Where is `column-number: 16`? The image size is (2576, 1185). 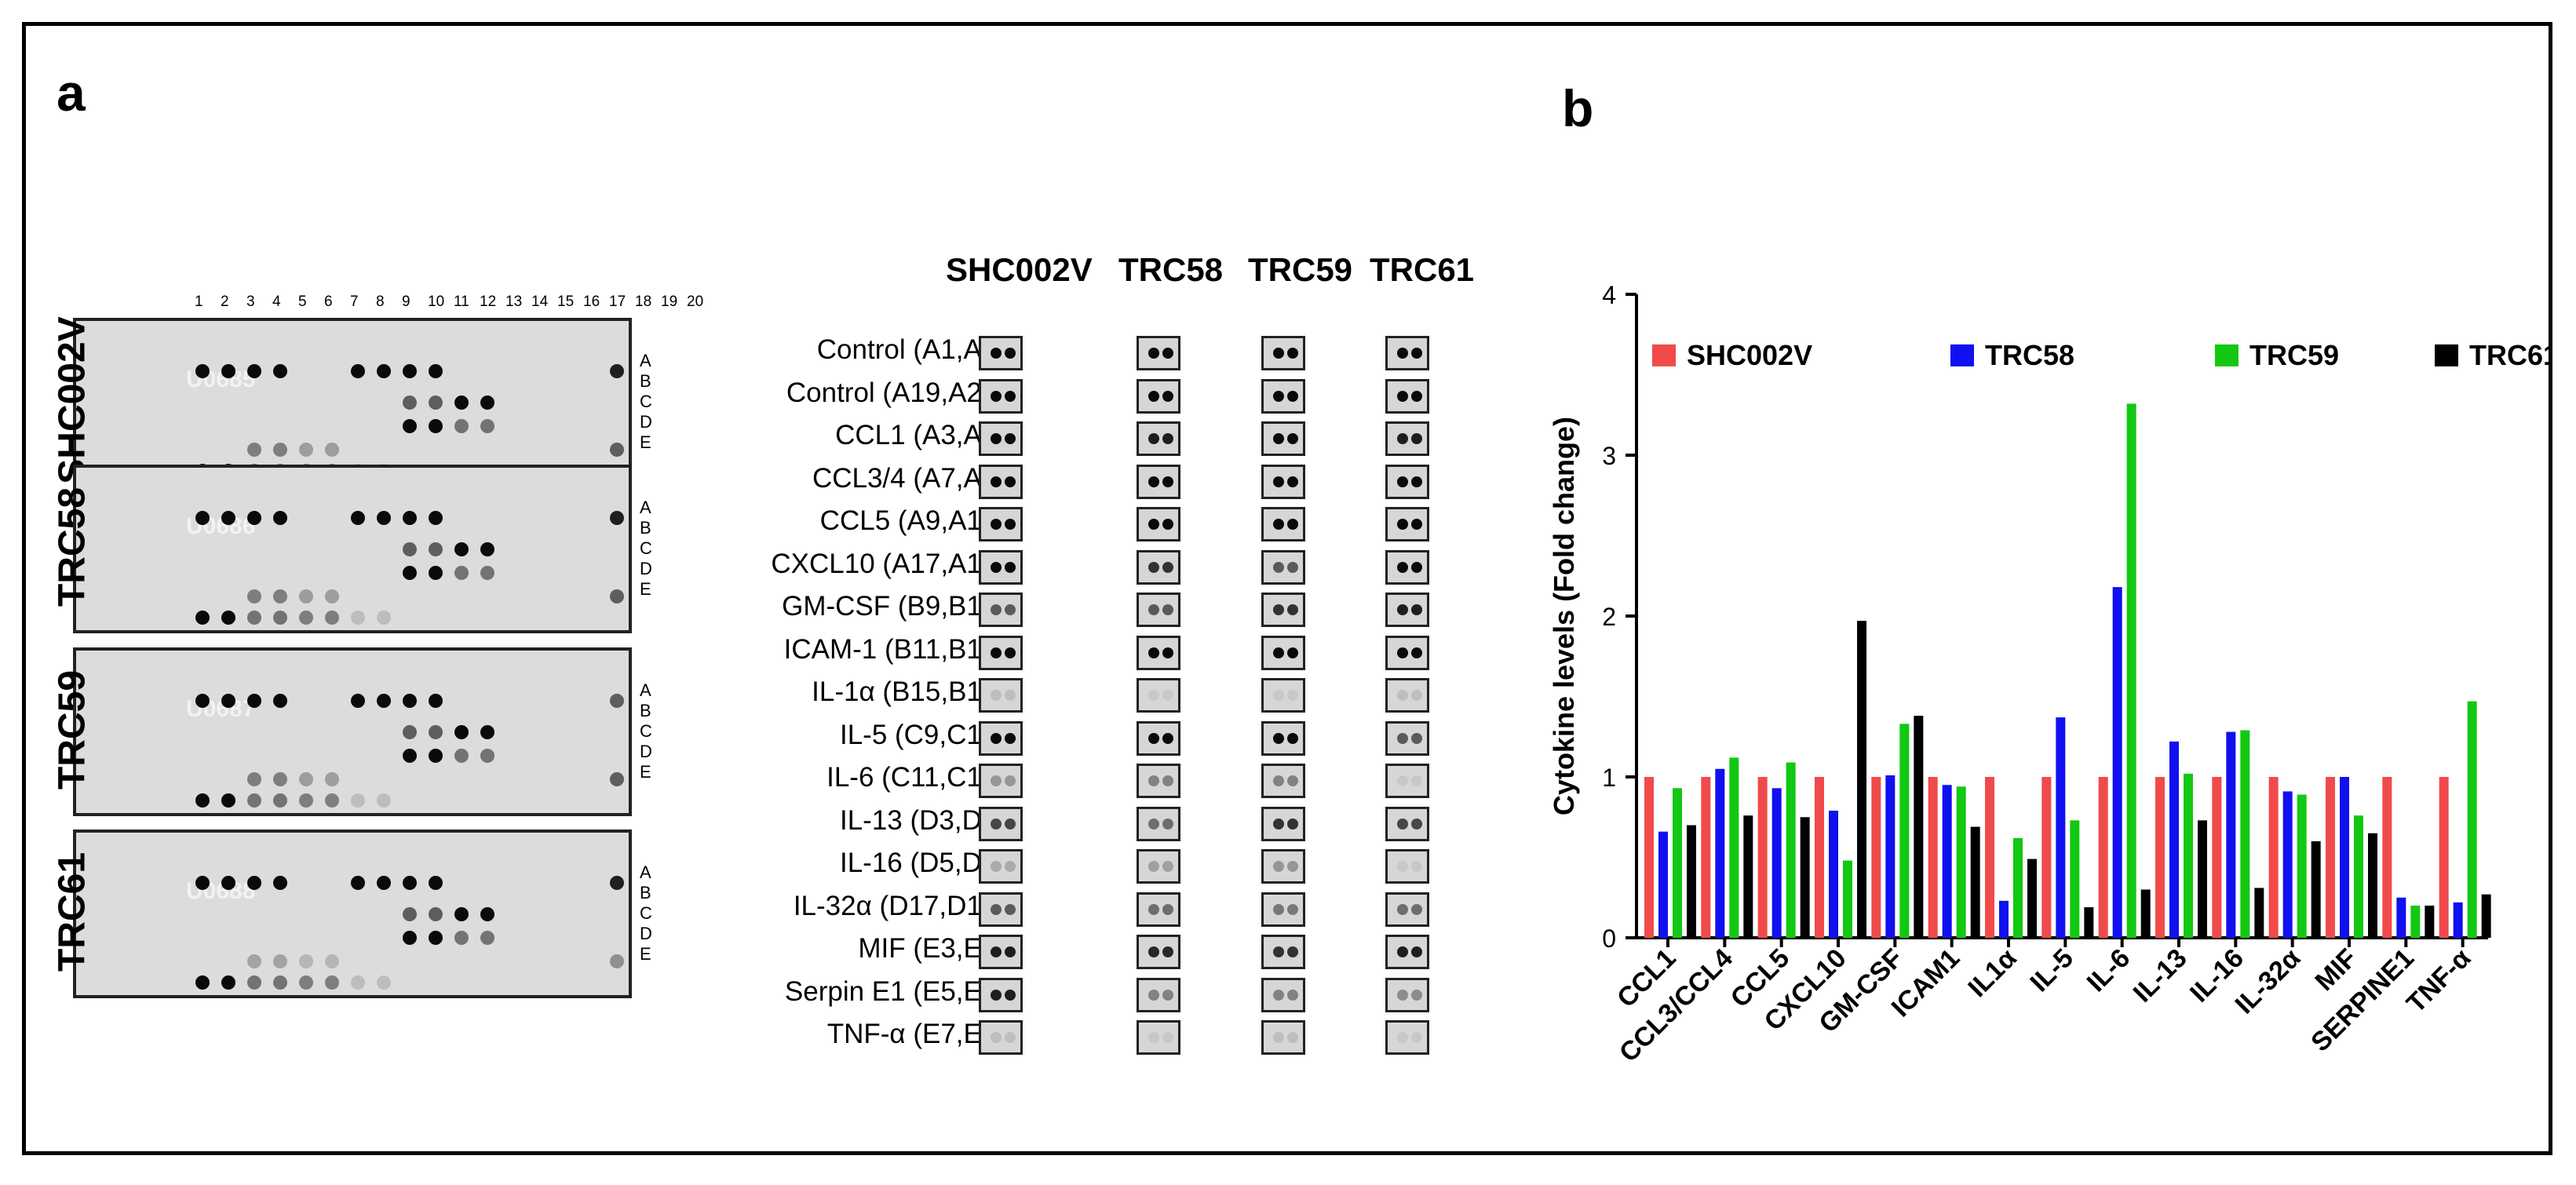
column-number: 16 is located at coordinates (591, 302).